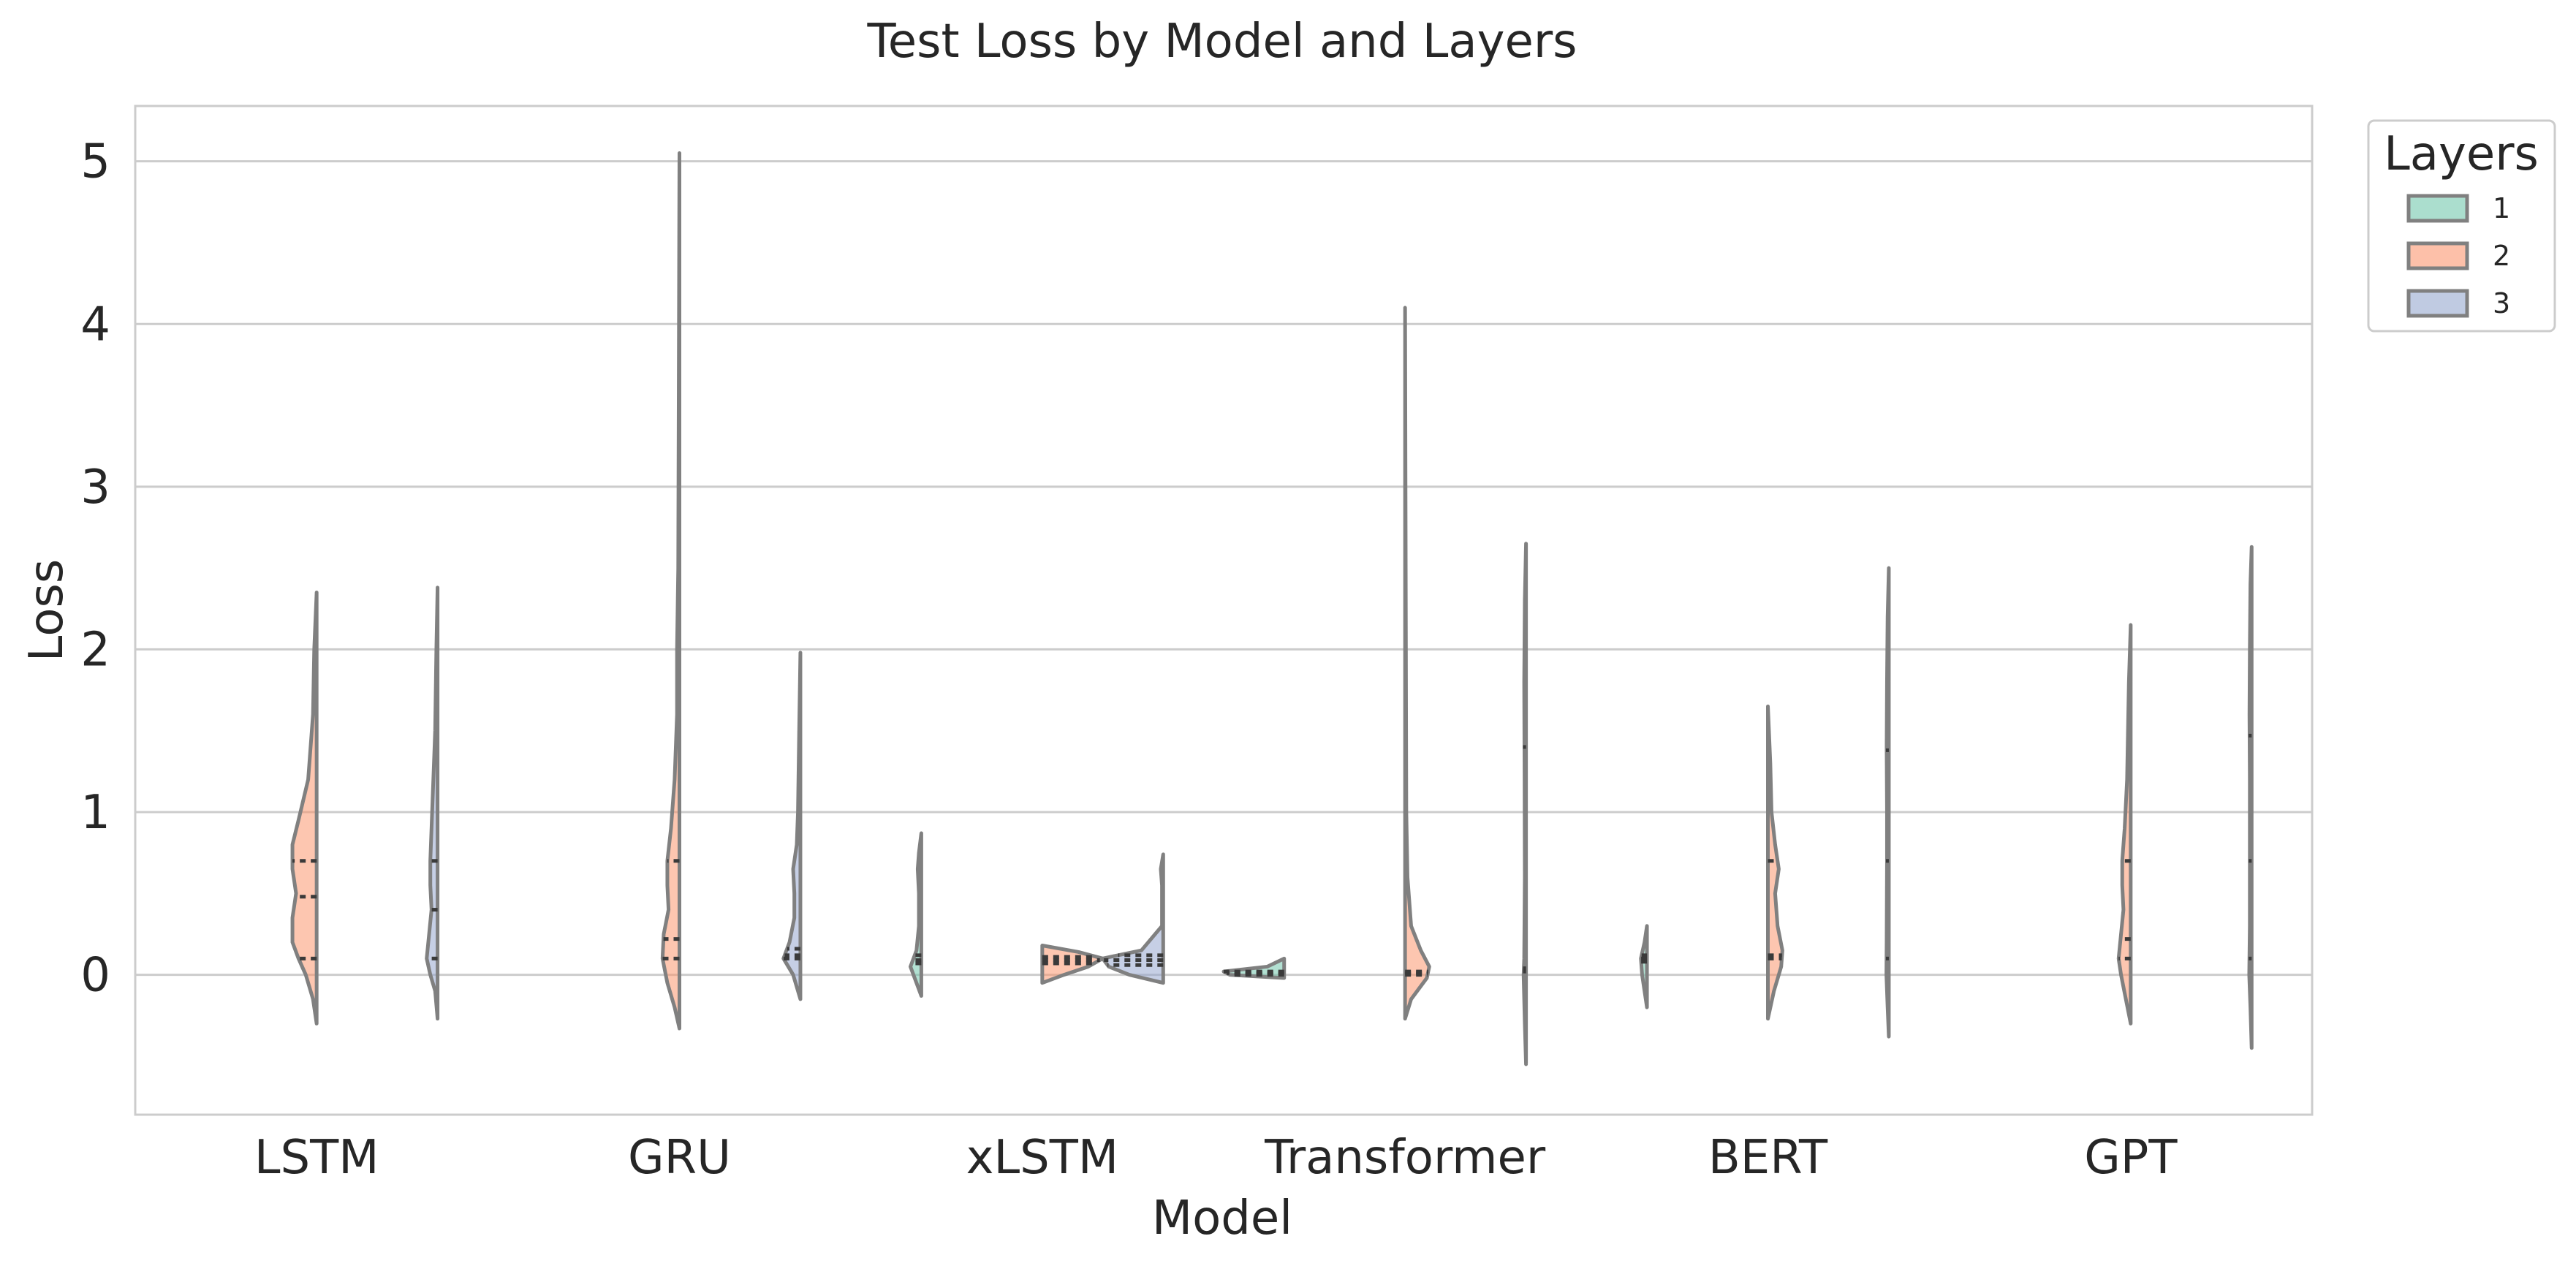 This screenshot has height=1266, width=2576. Describe the element at coordinates (95, 813) in the screenshot. I see `y-tick-label: 1` at that location.